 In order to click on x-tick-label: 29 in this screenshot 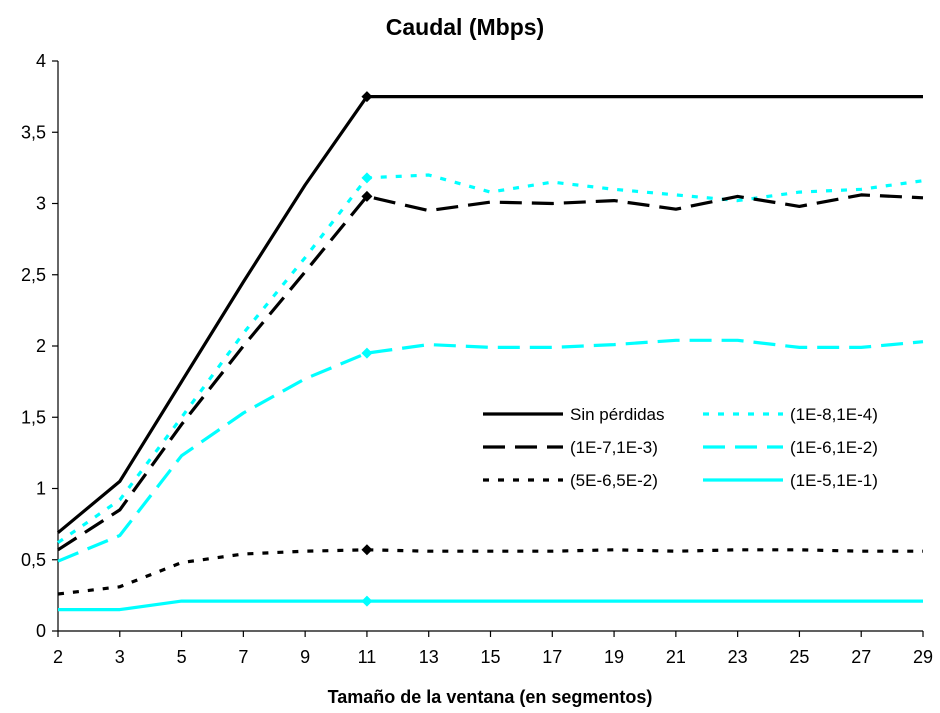, I will do `click(923, 657)`.